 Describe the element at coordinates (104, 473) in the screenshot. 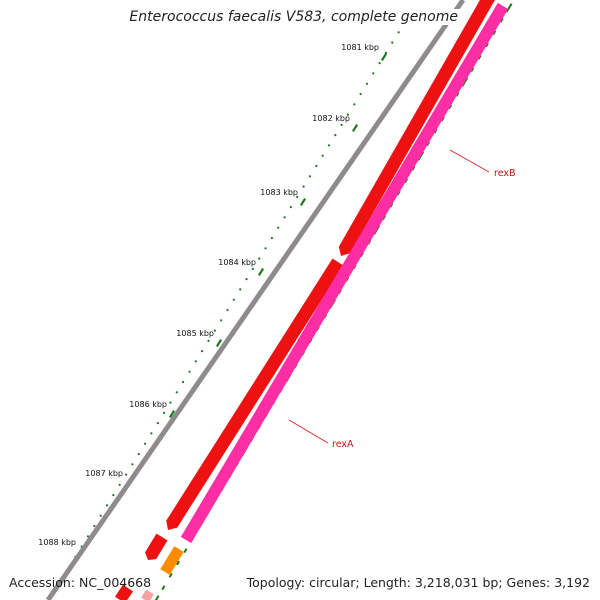

I see `tick-label: 1087 kbp` at that location.